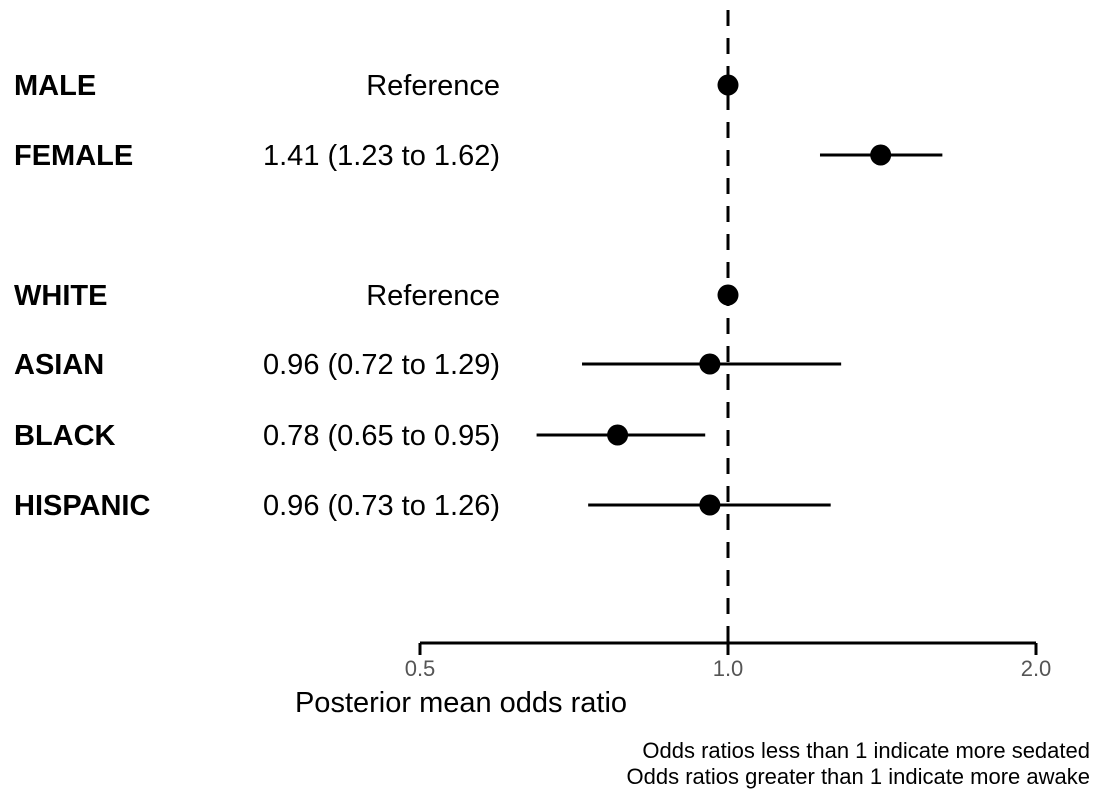 This screenshot has height=789, width=1096. What do you see at coordinates (728, 668) in the screenshot?
I see `x-tick-label-1: 1.0` at bounding box center [728, 668].